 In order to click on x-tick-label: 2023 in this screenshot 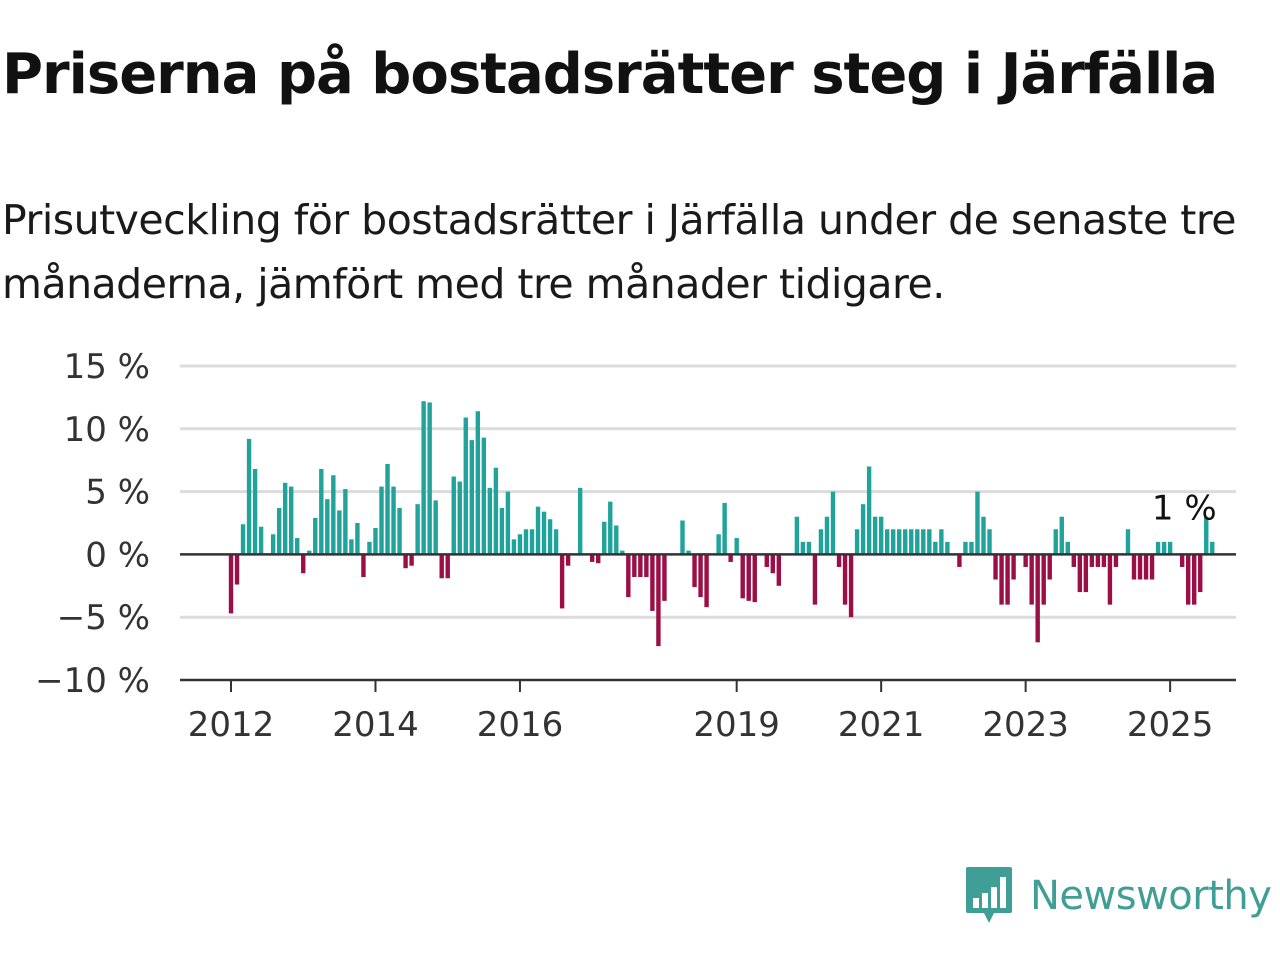, I will do `click(1025, 725)`.